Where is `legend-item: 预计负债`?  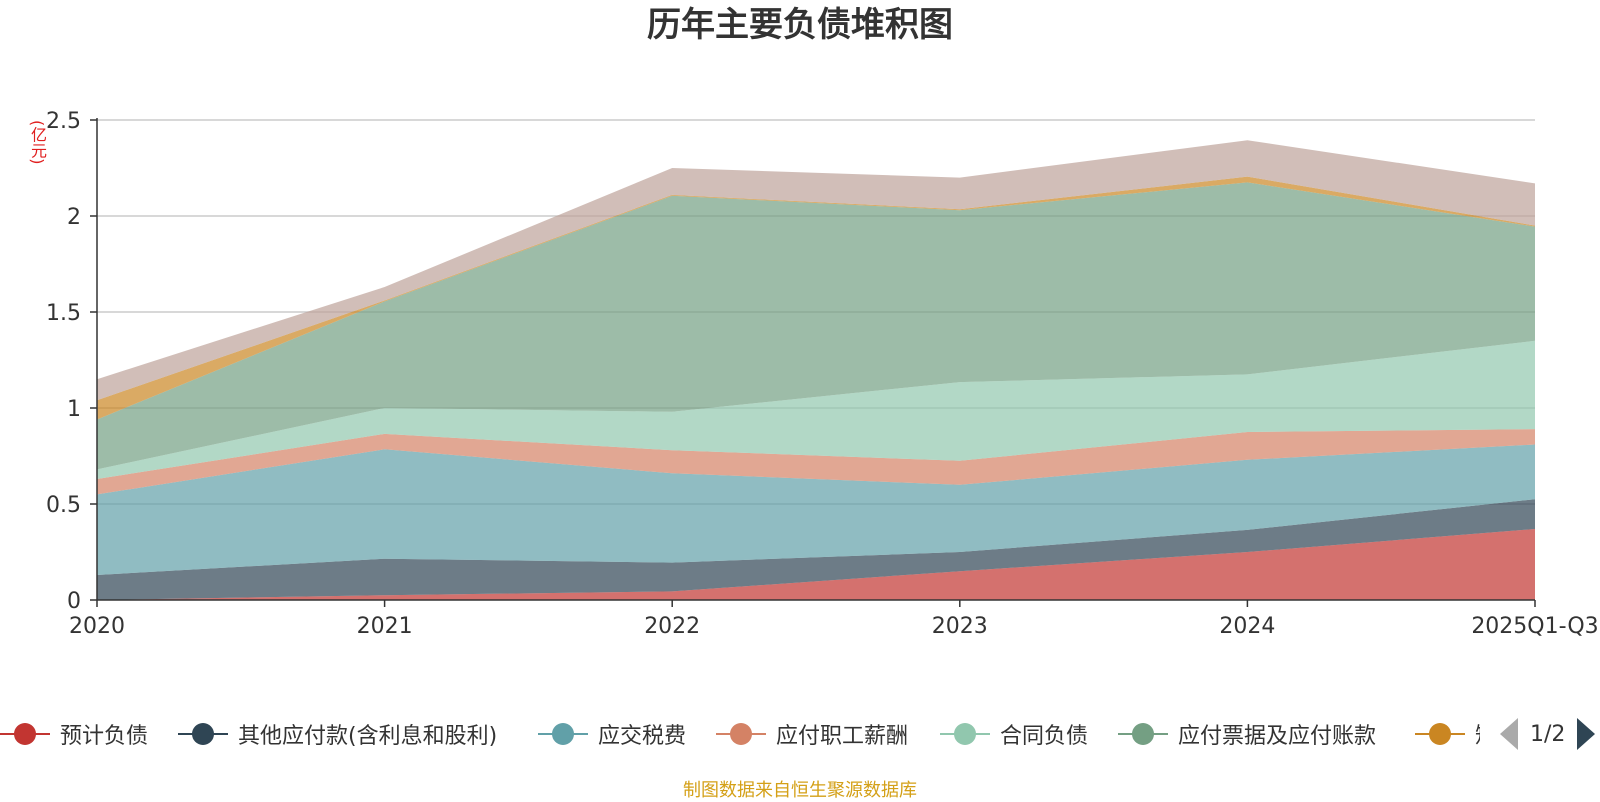 legend-item: 预计负债 is located at coordinates (74, 734).